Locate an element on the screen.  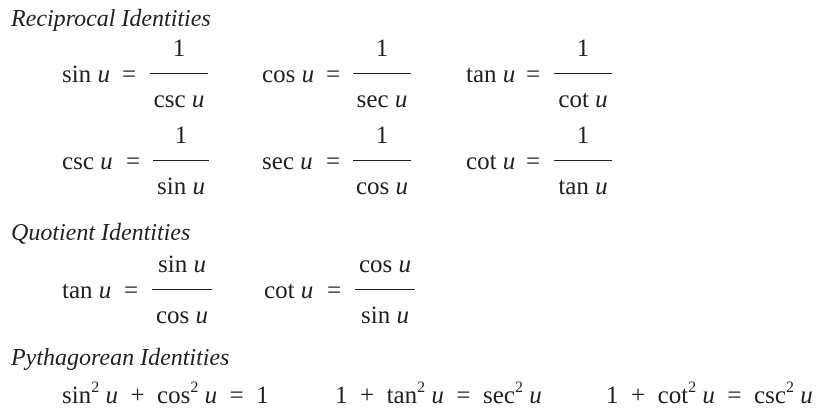
lhs-cos: cos u is located at coordinates (288, 74).